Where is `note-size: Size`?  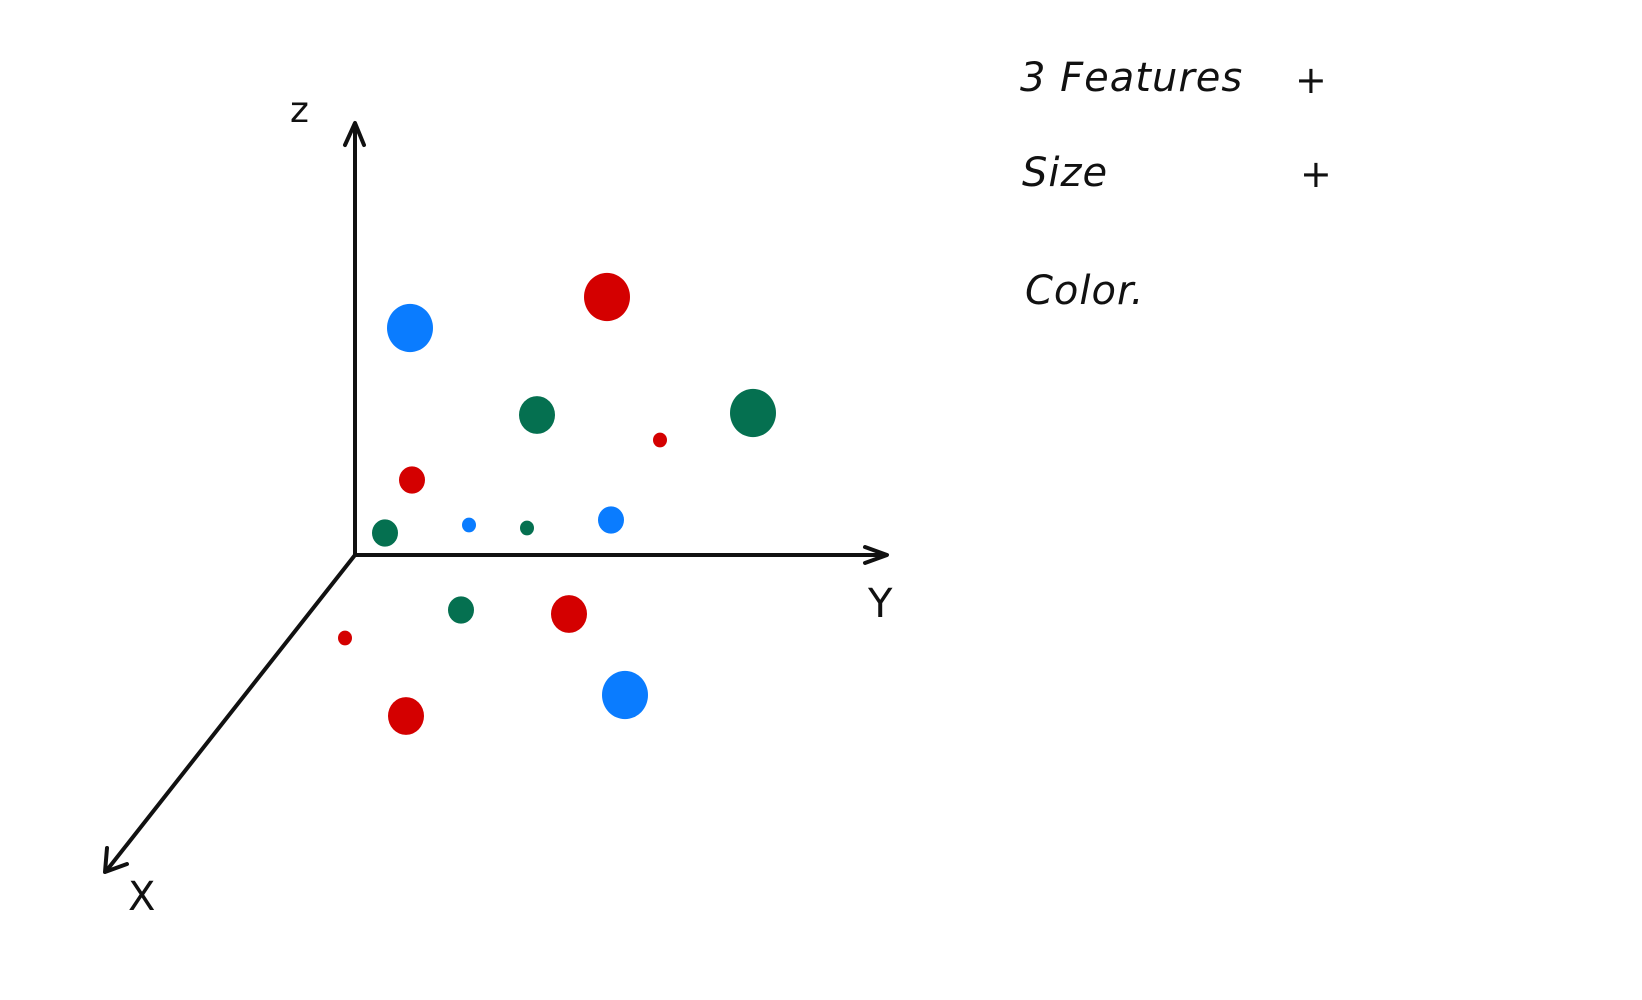 note-size: Size is located at coordinates (1065, 173).